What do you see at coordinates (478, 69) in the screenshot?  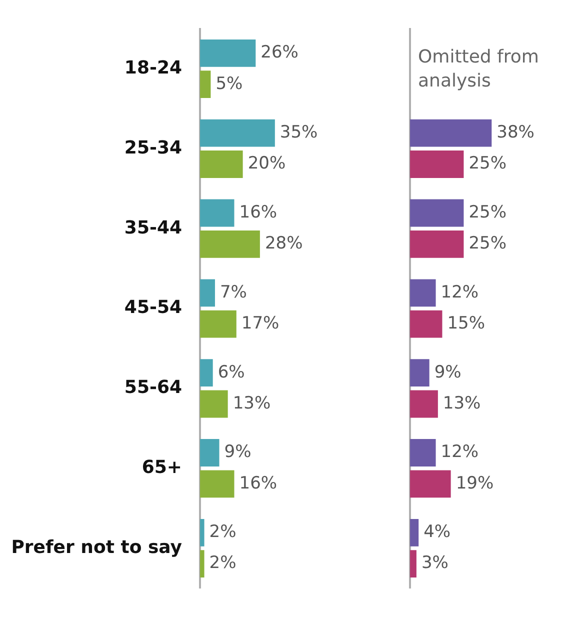 I see `annotation: Omitted from analysis` at bounding box center [478, 69].